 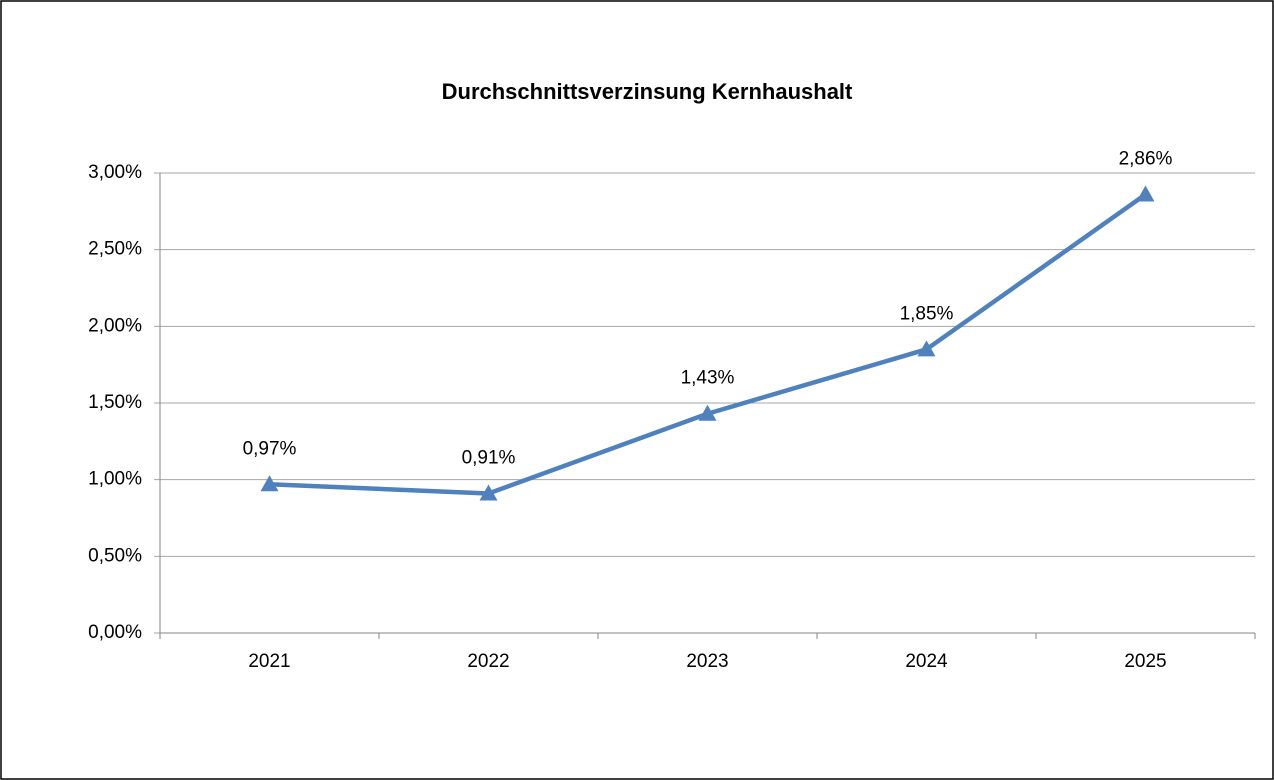 What do you see at coordinates (115, 632) in the screenshot?
I see `y-tick-label: 0,00%` at bounding box center [115, 632].